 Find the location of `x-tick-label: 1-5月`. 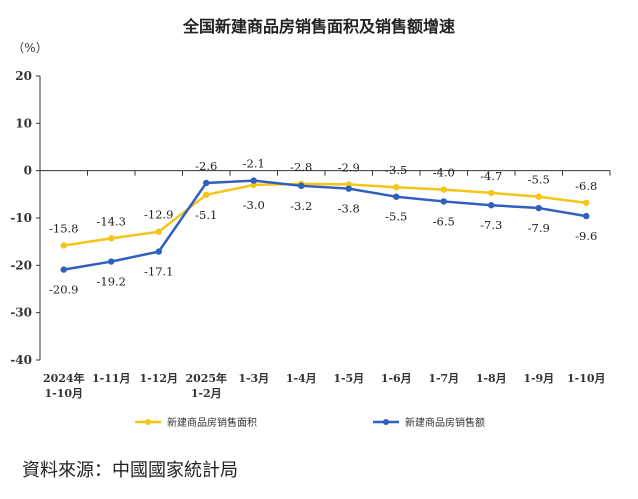

x-tick-label: 1-5月 is located at coordinates (348, 378).